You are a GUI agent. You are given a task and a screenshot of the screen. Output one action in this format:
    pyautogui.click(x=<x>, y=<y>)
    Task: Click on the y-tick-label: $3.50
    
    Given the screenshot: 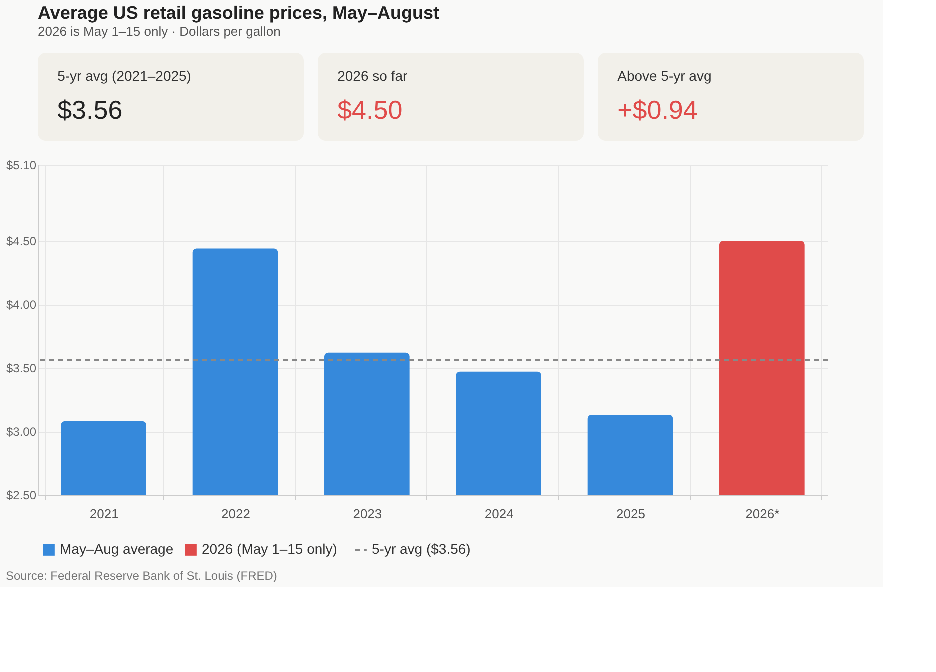 What is the action you would take?
    pyautogui.click(x=21, y=369)
    